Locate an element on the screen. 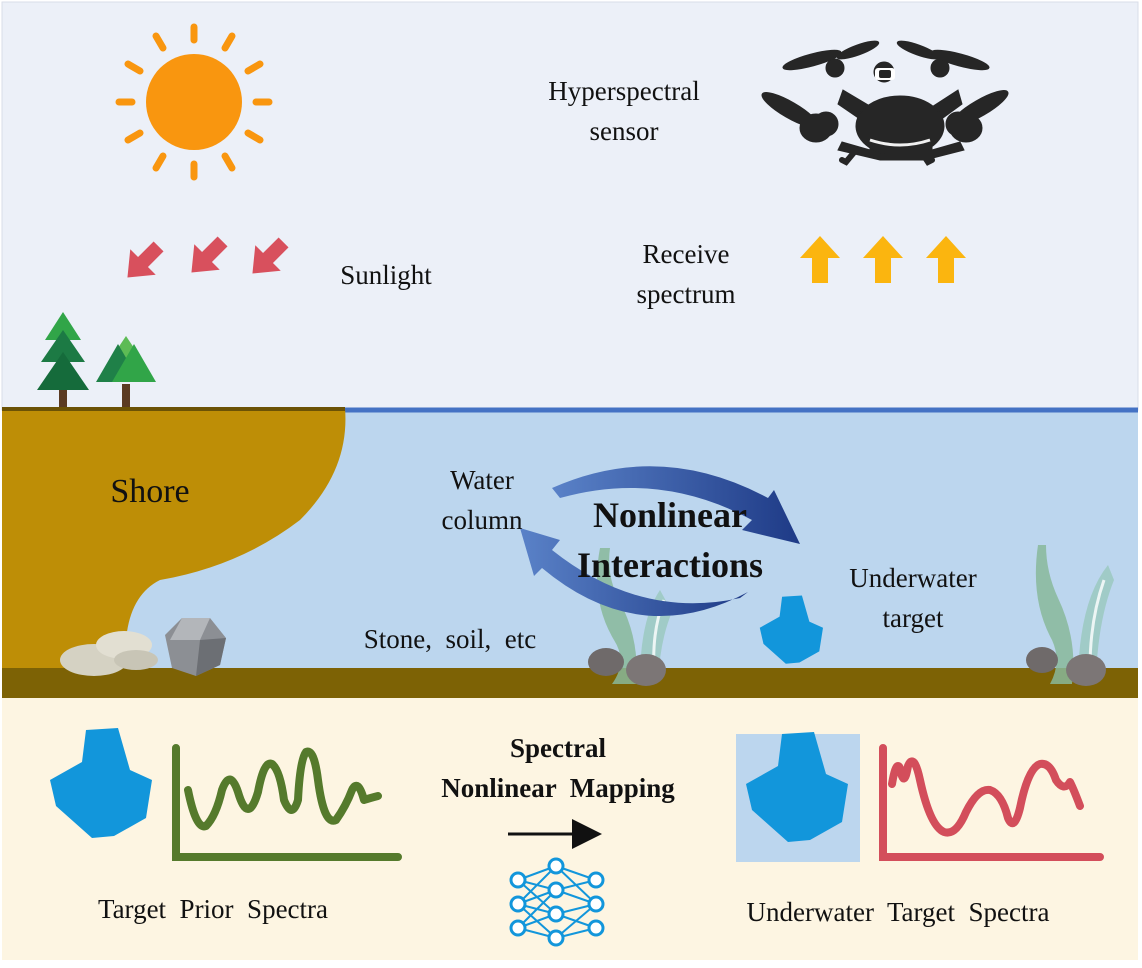  shore-label: Shore is located at coordinates (150, 491).